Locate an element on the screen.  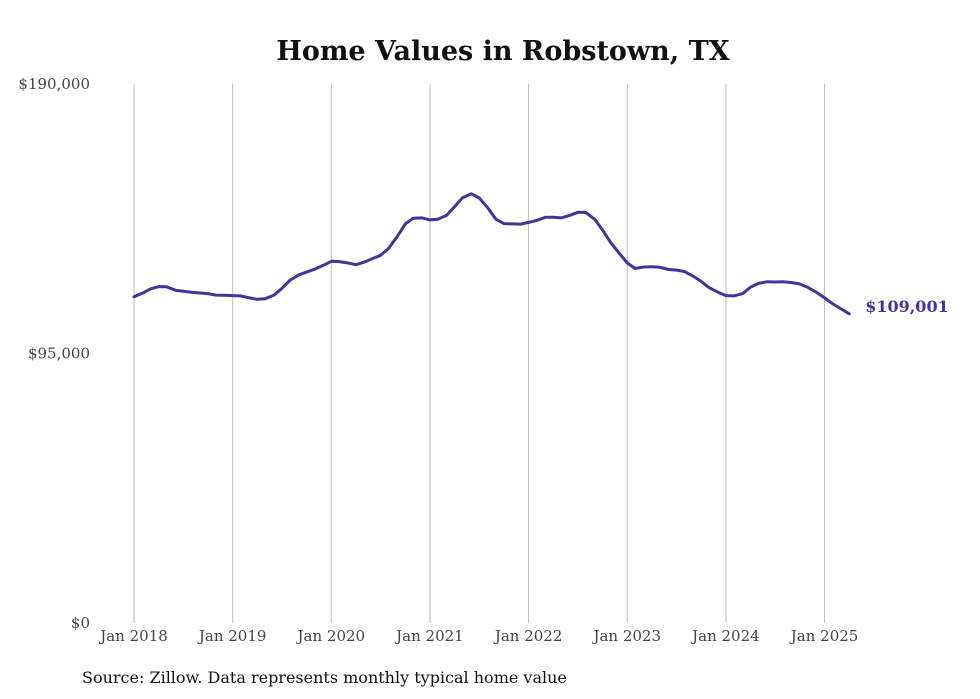
x-tick-label: Jan 2023 is located at coordinates (626, 636).